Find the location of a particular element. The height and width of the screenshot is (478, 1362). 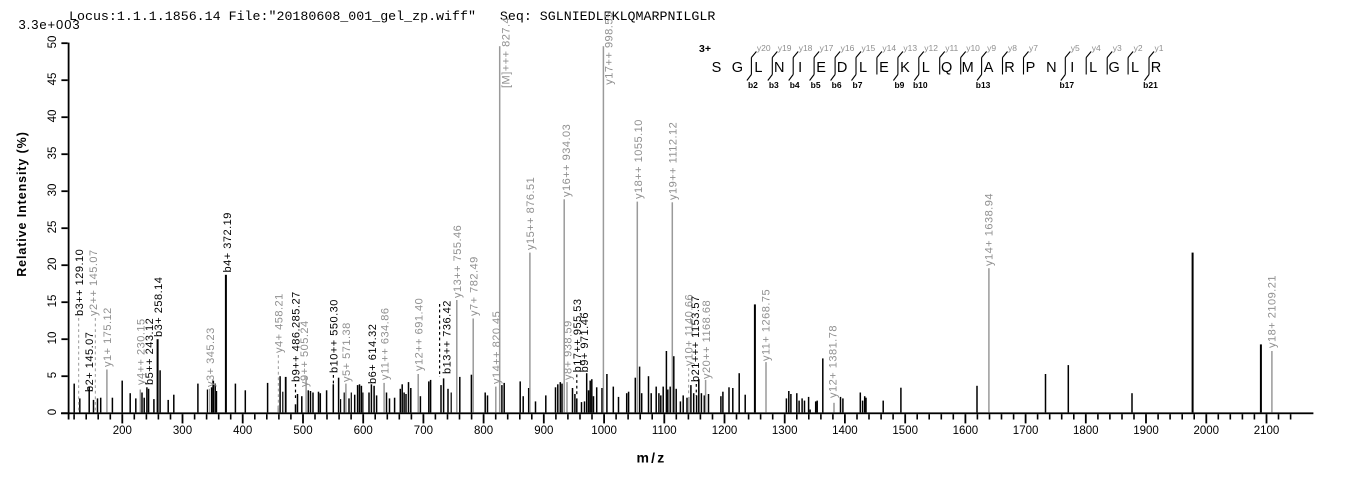

svg-text: b9 is located at coordinates (899, 85).